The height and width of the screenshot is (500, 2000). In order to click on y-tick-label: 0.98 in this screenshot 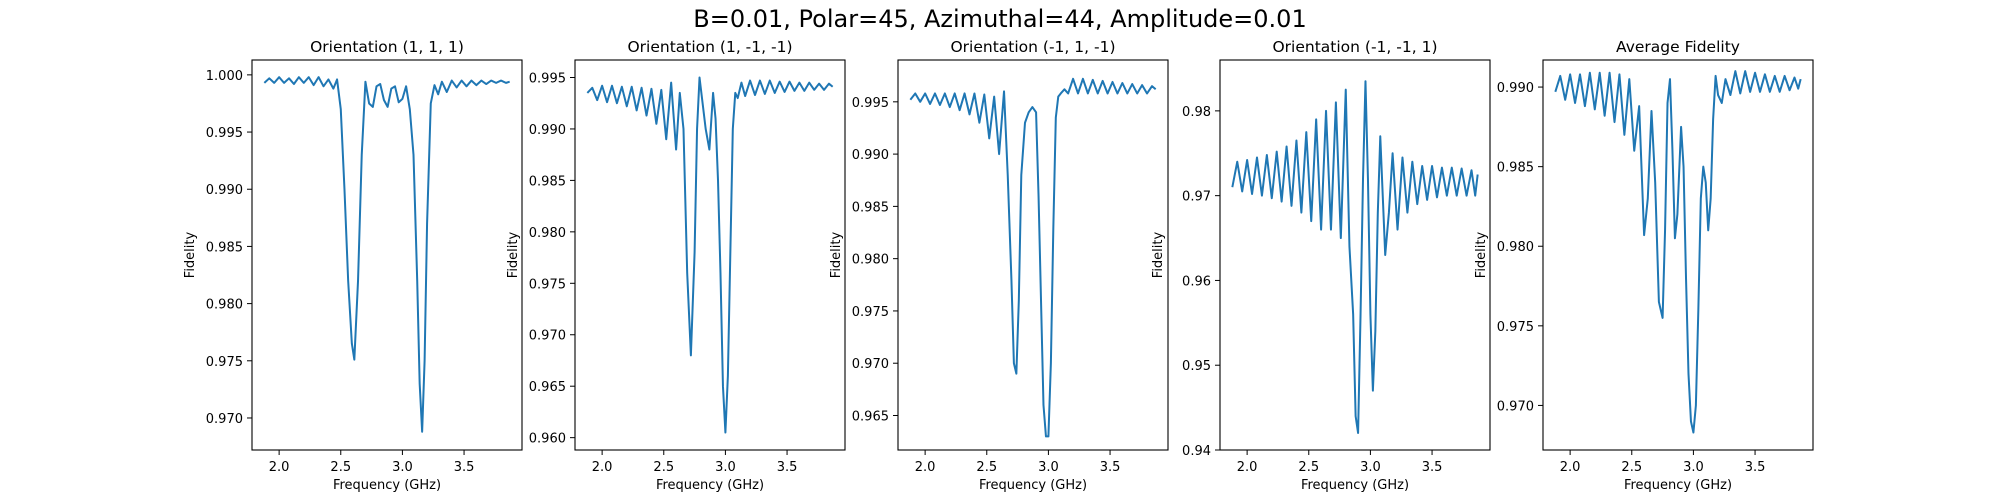, I will do `click(1196, 112)`.